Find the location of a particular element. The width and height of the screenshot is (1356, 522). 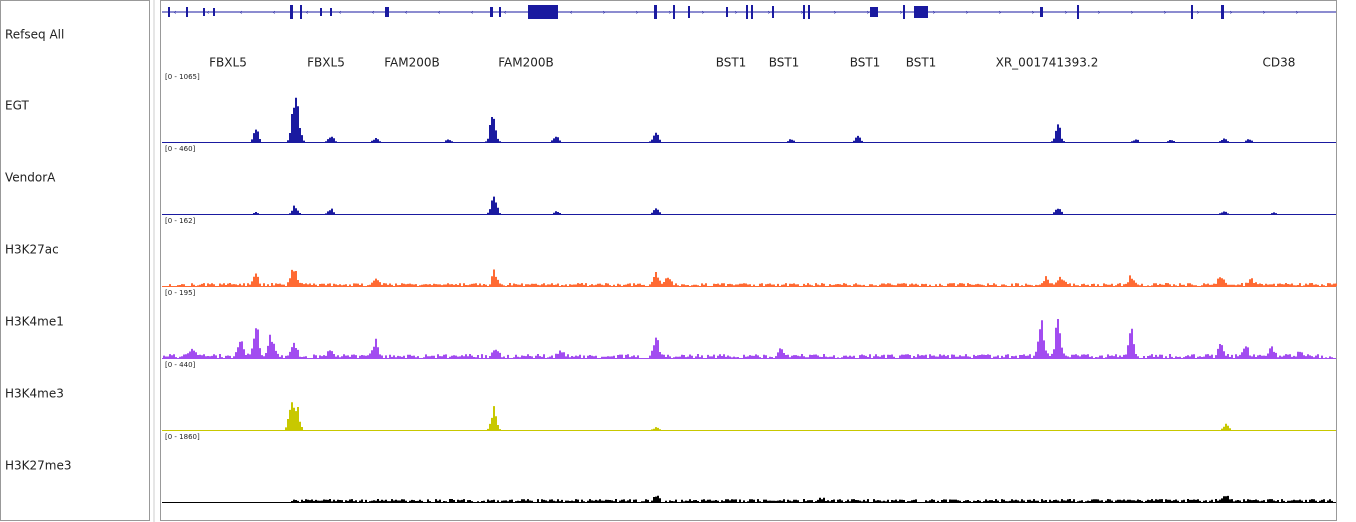

track-name: H3K27me3 is located at coordinates (38, 466).